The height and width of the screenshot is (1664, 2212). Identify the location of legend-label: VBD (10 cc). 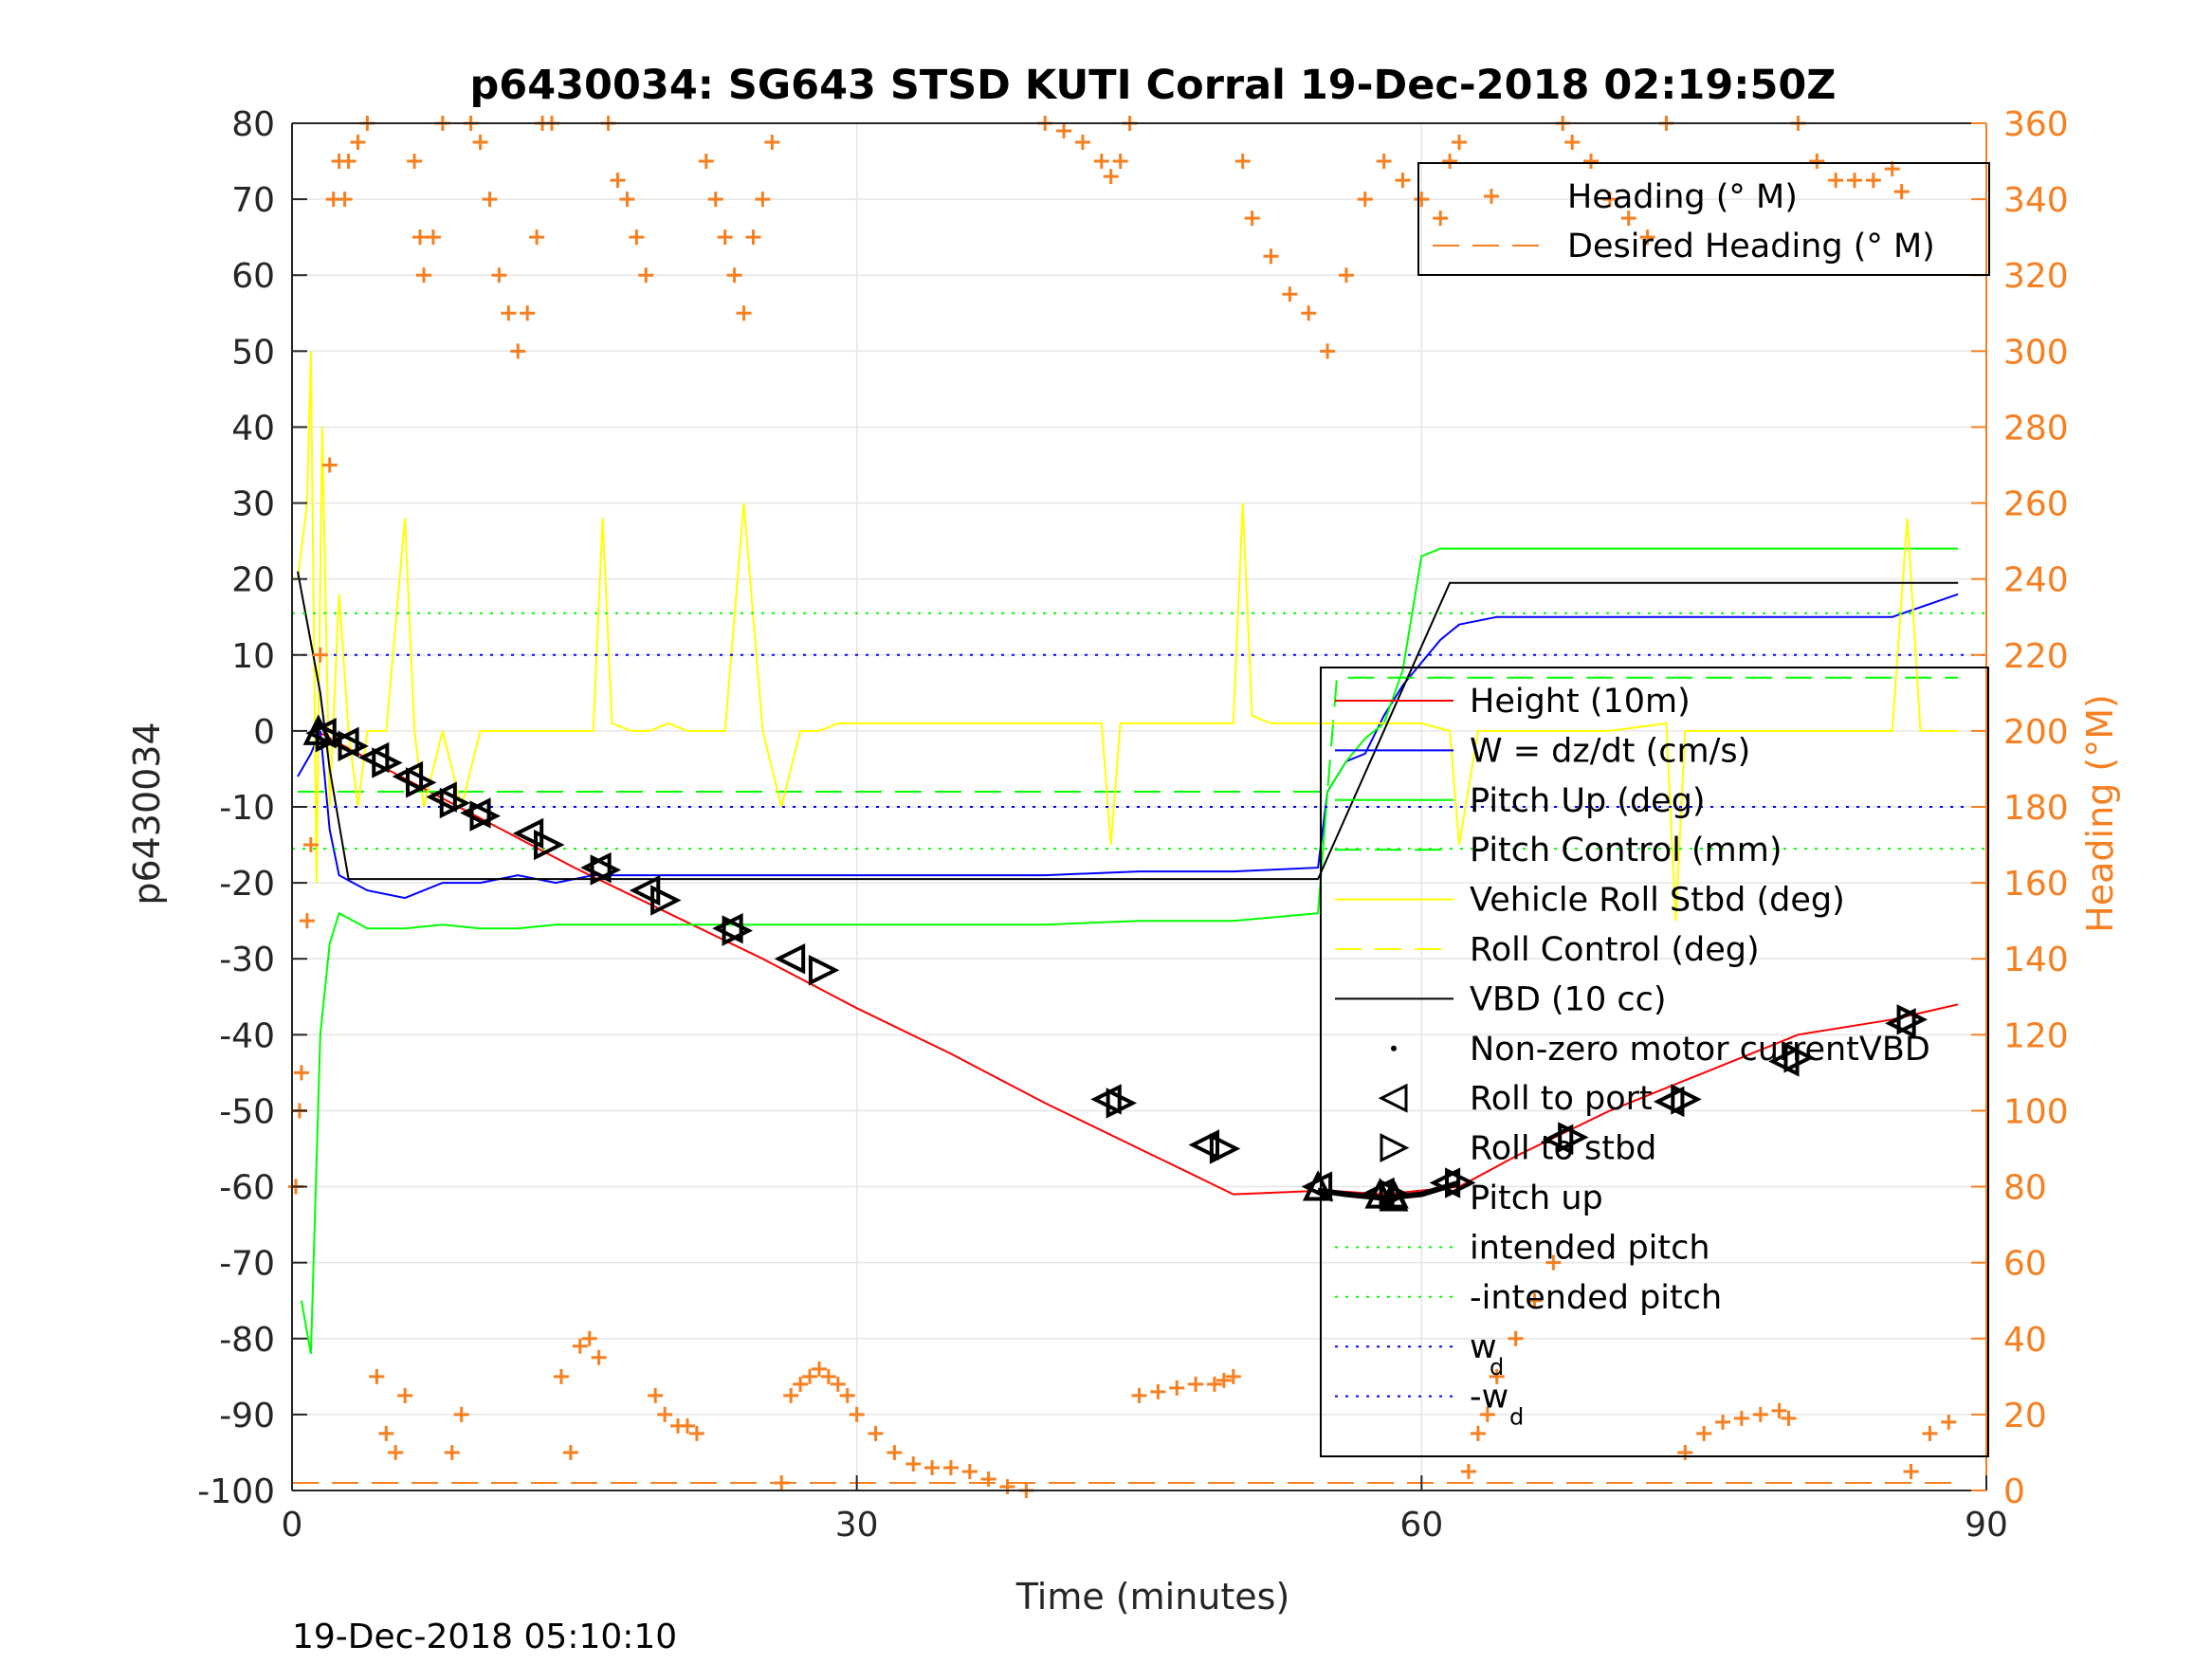
(1568, 999).